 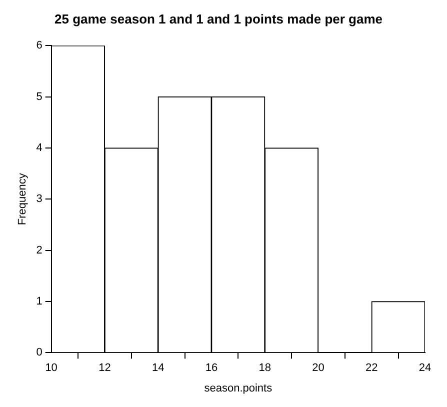 I want to click on y-tick-label: 0, so click(x=39, y=352).